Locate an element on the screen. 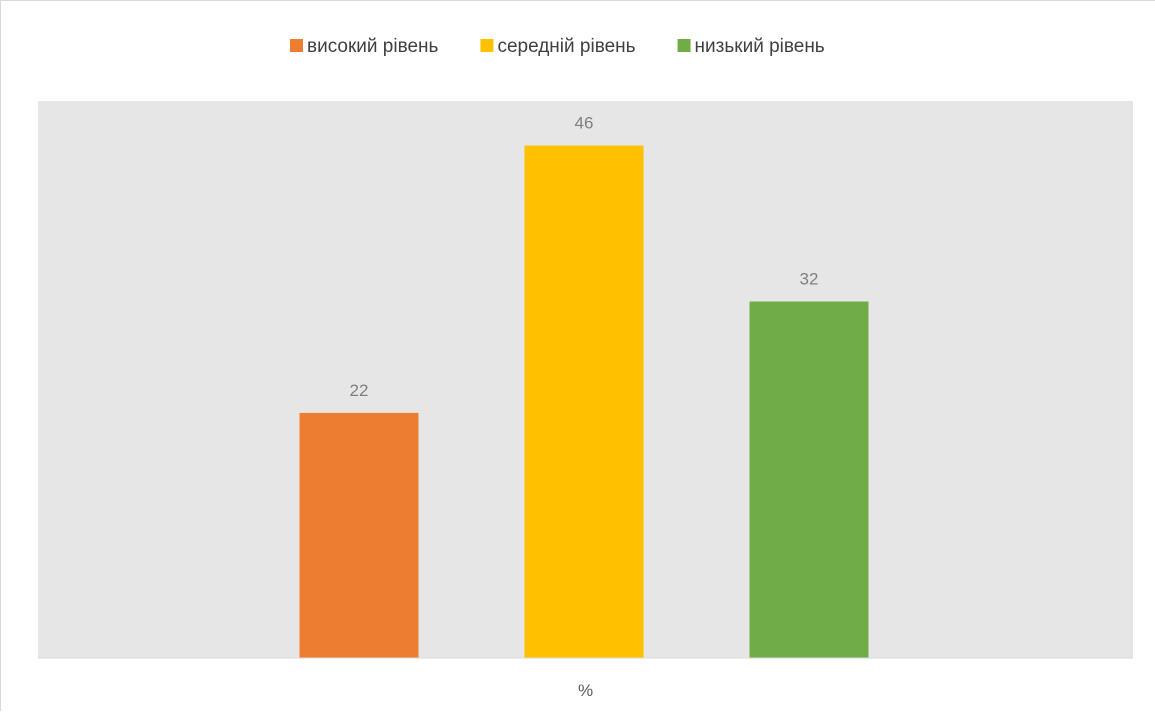 The height and width of the screenshot is (712, 1155). data-label-1: 22 is located at coordinates (359, 390).